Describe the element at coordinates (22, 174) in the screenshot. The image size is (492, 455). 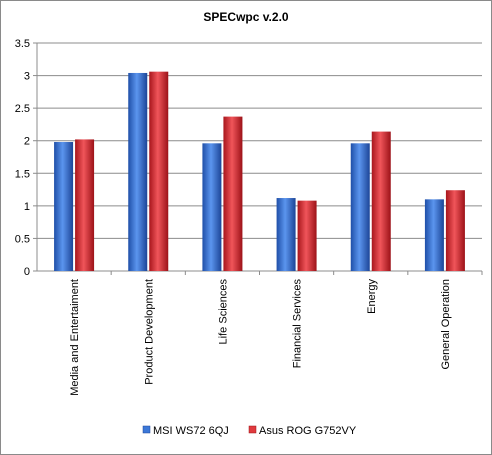
I see `y-tick-label: 1.5` at that location.